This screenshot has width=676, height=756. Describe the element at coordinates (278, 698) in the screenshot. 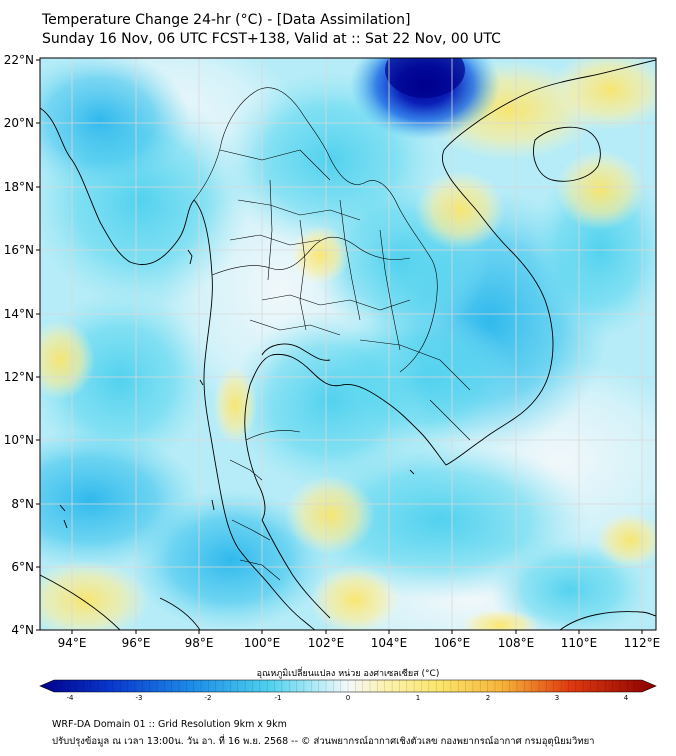

I see `cb-tick-m1: -1` at that location.